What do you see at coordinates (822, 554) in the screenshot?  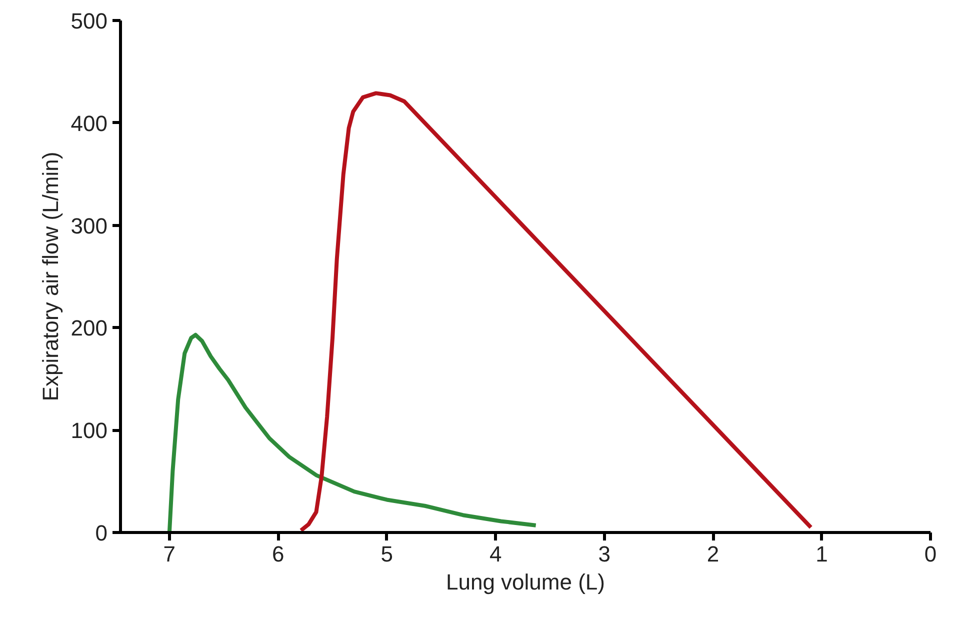 I see `x-tick-label: 1` at bounding box center [822, 554].